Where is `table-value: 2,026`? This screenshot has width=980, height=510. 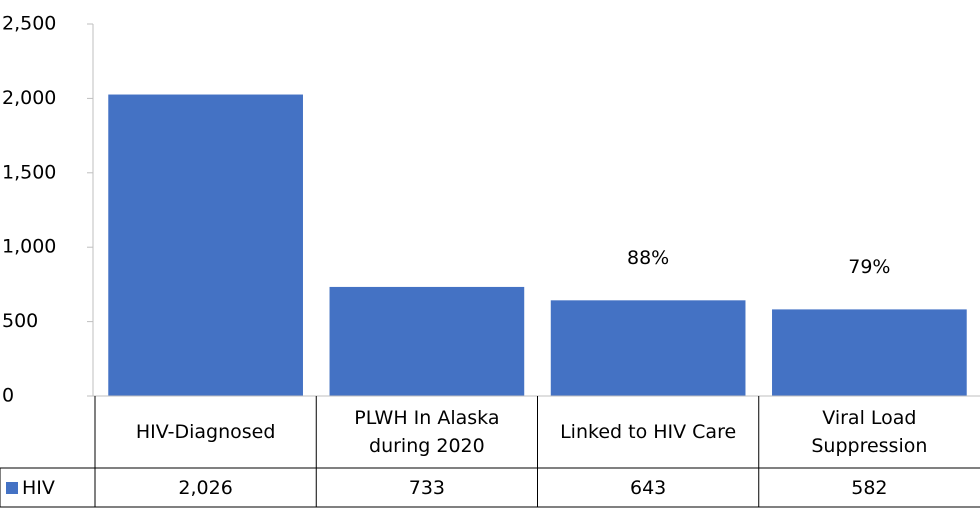 table-value: 2,026 is located at coordinates (205, 487).